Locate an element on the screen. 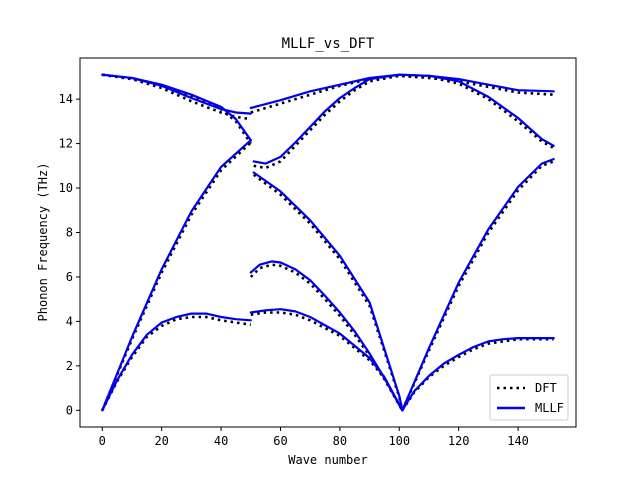 The width and height of the screenshot is (640, 480). y-tick-label: 12 is located at coordinates (66, 144).